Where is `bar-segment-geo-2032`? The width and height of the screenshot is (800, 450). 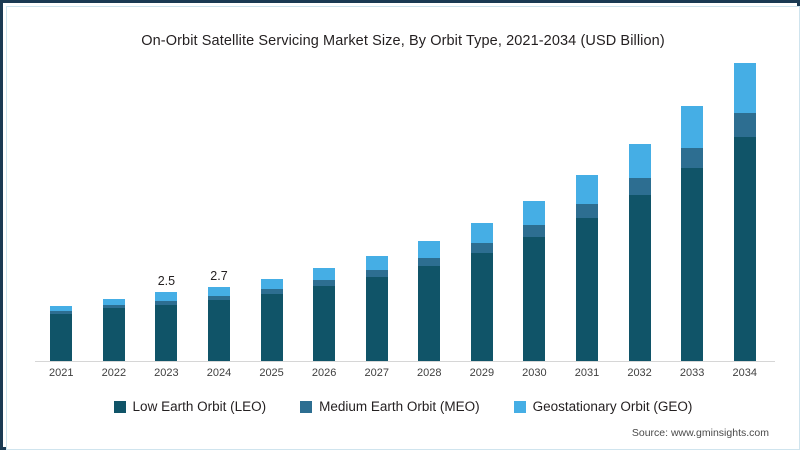 bar-segment-geo-2032 is located at coordinates (639, 161).